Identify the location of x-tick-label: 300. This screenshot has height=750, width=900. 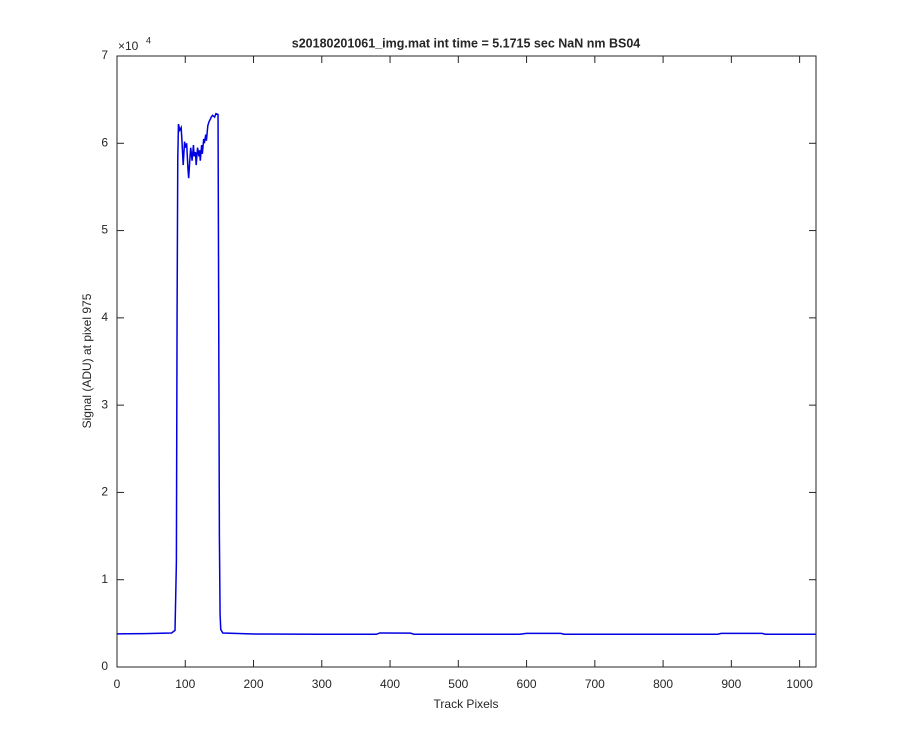
(322, 684).